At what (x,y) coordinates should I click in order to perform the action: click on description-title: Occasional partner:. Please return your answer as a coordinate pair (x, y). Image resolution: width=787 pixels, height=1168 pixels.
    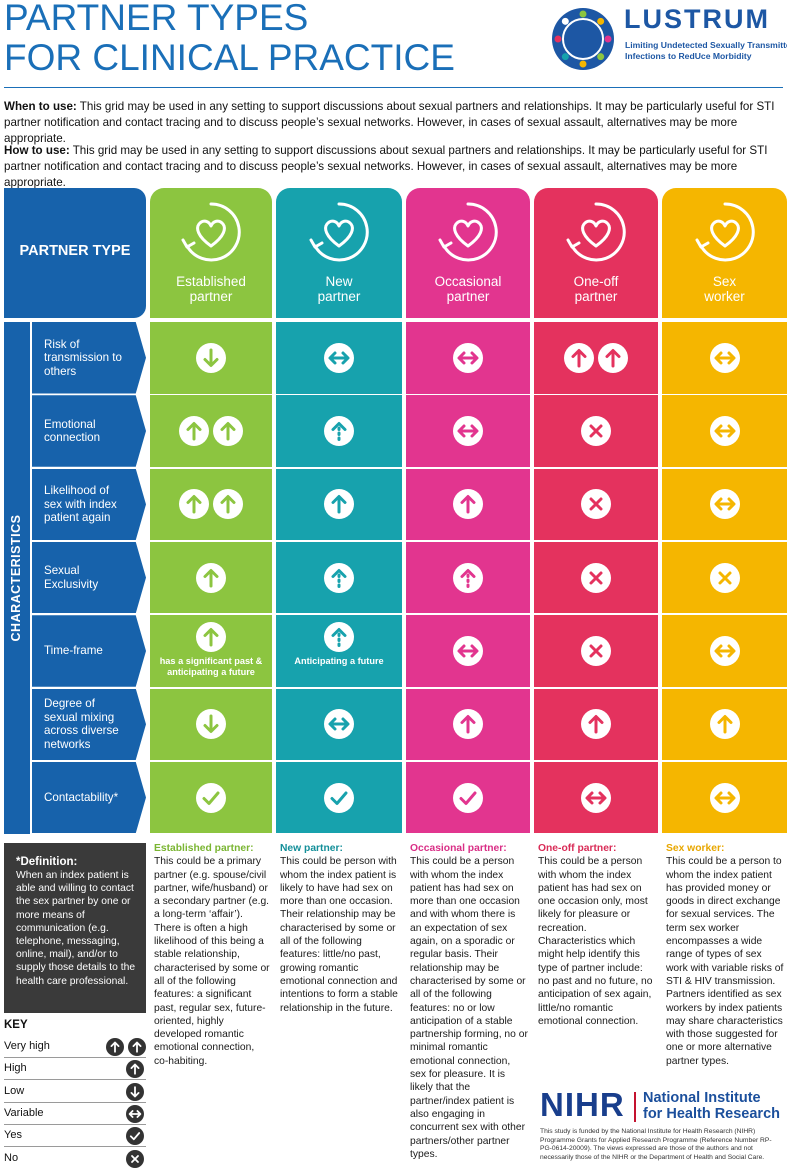
    Looking at the image, I should click on (458, 848).